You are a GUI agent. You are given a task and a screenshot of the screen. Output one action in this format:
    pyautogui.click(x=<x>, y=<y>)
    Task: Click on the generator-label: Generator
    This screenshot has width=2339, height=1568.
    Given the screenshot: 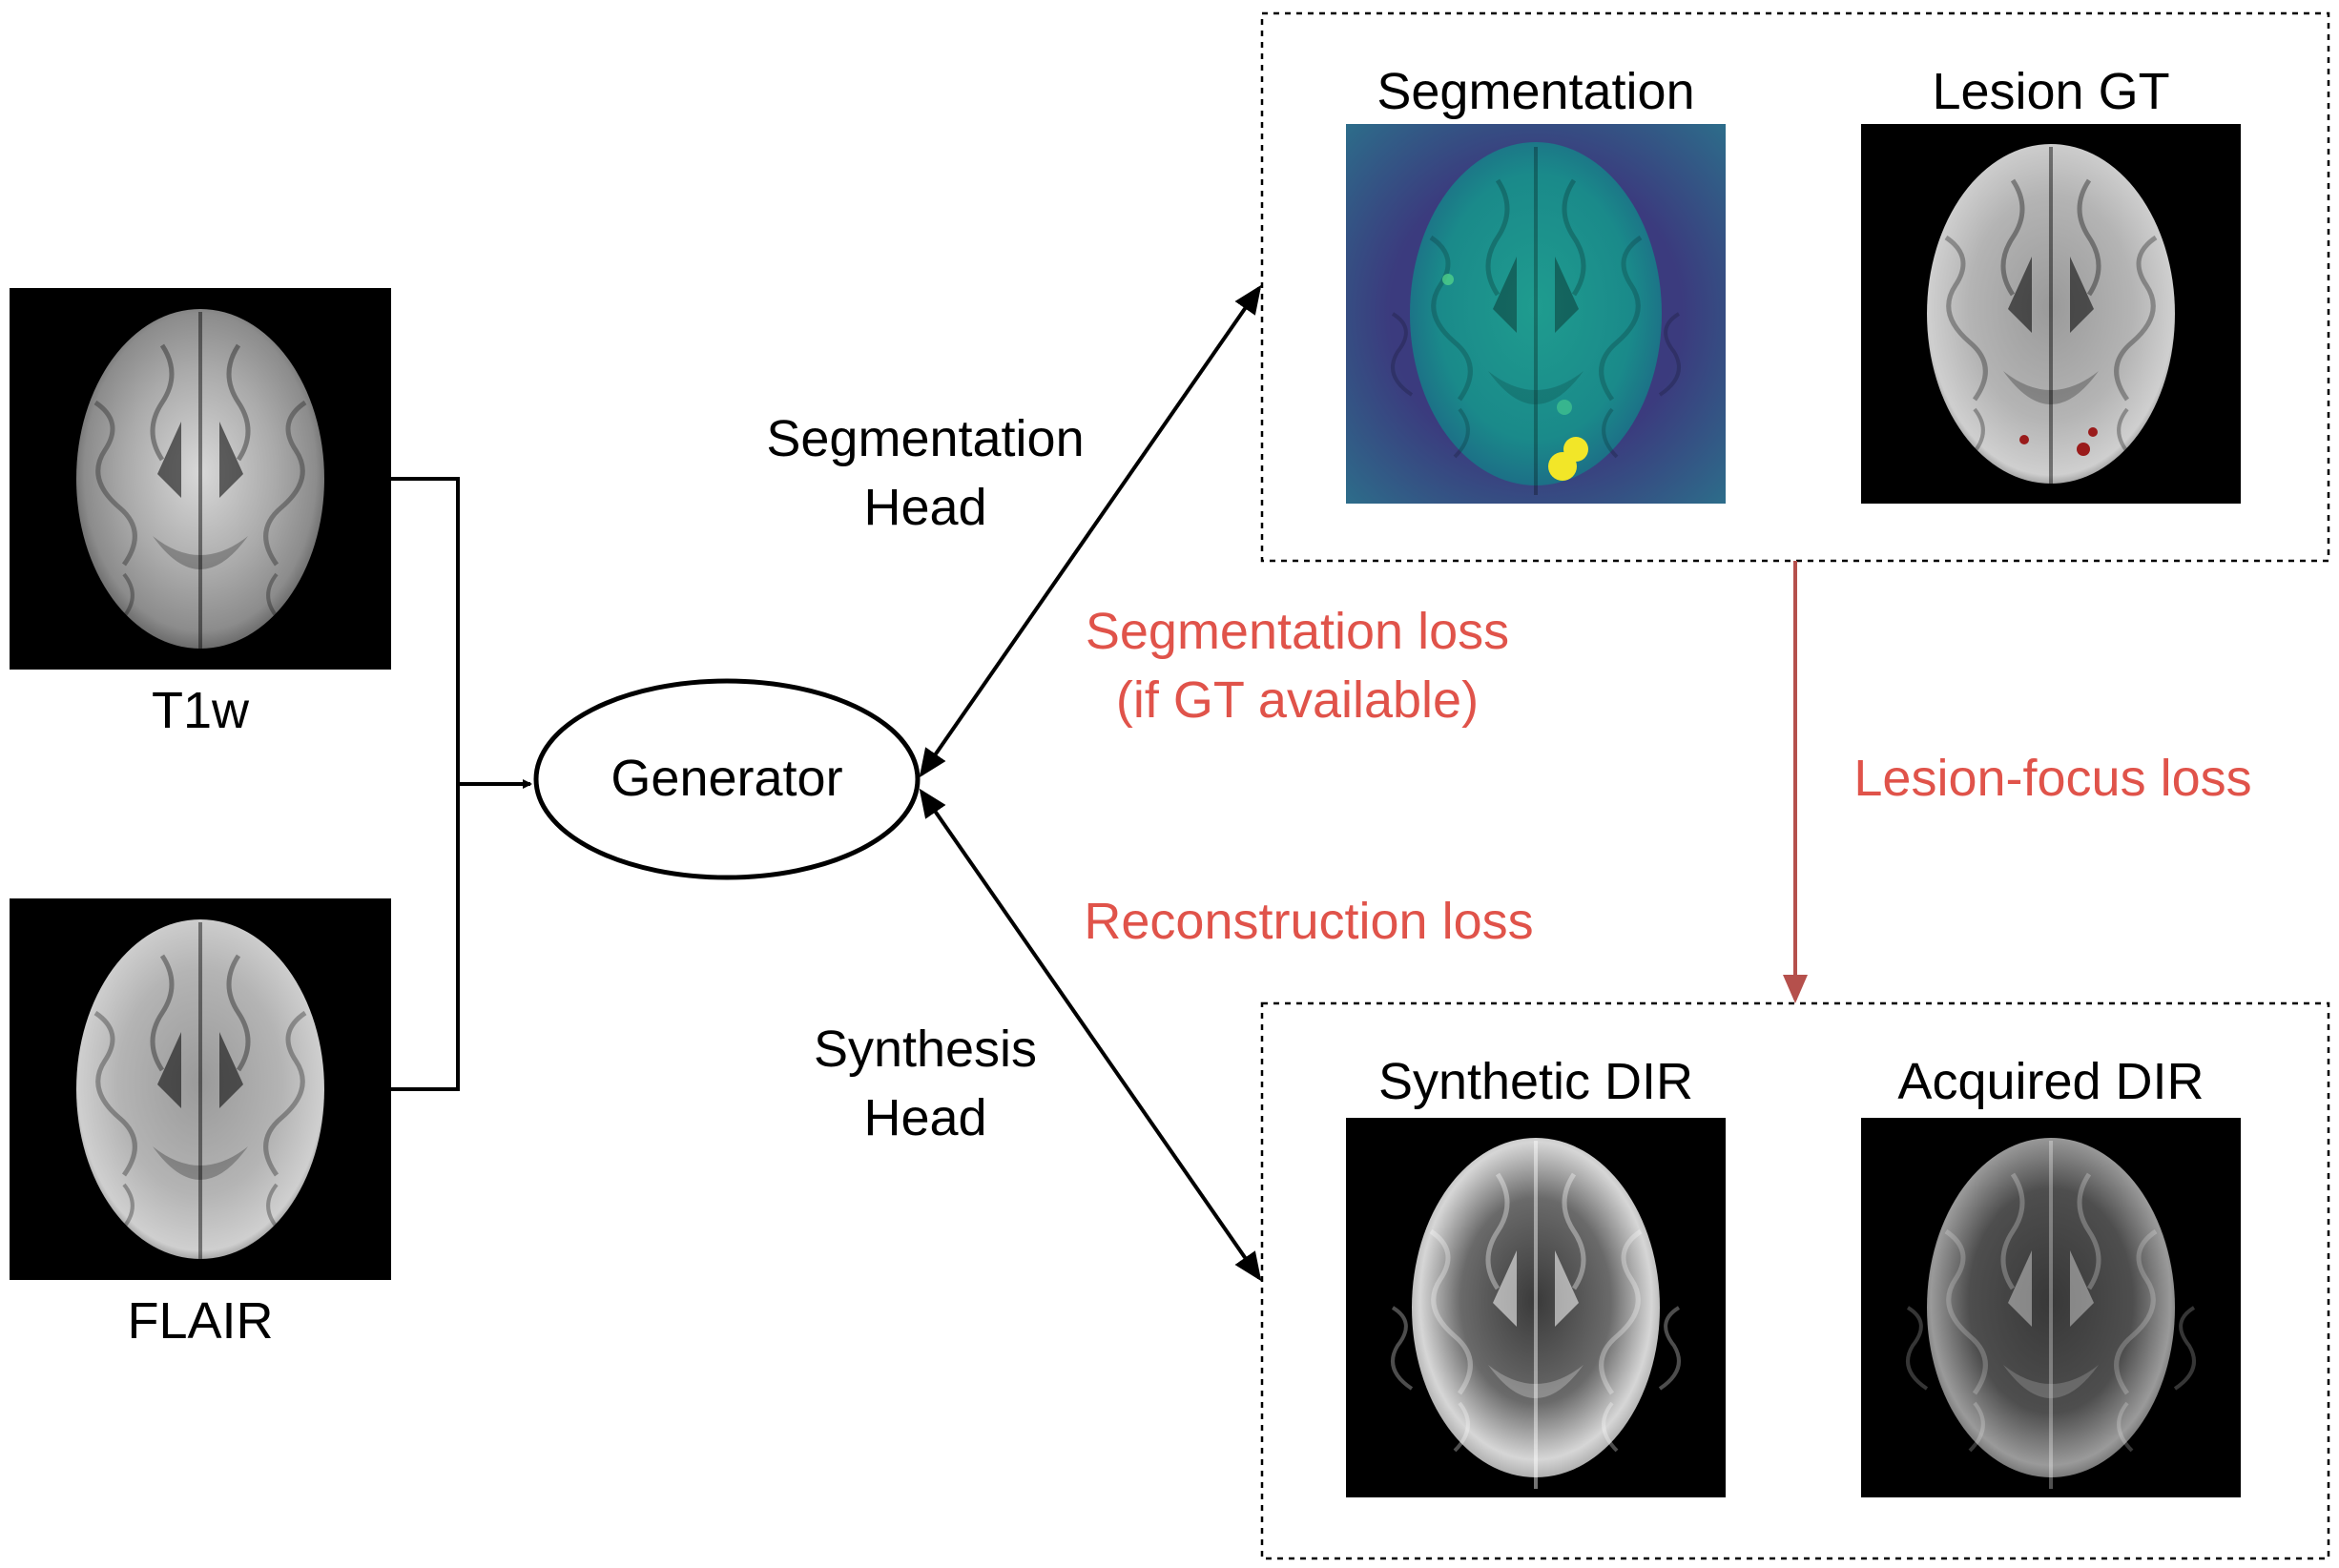 What is the action you would take?
    pyautogui.click(x=727, y=778)
    